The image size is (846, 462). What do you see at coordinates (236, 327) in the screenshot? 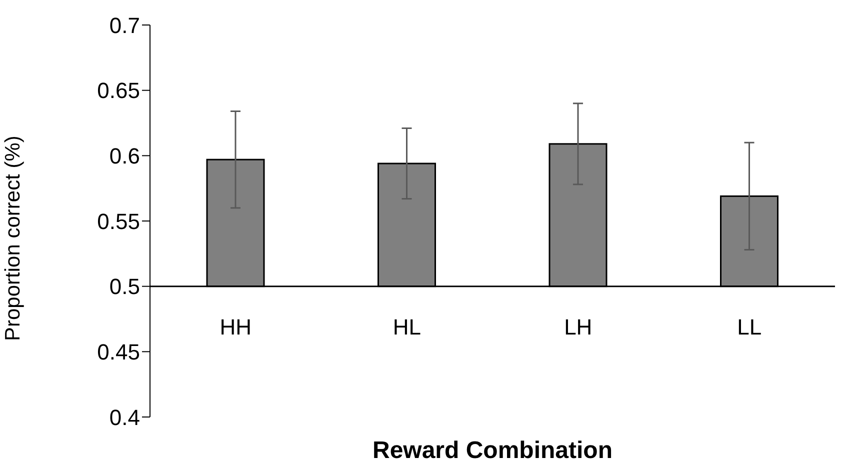
I see `x-tick-label: HH` at bounding box center [236, 327].